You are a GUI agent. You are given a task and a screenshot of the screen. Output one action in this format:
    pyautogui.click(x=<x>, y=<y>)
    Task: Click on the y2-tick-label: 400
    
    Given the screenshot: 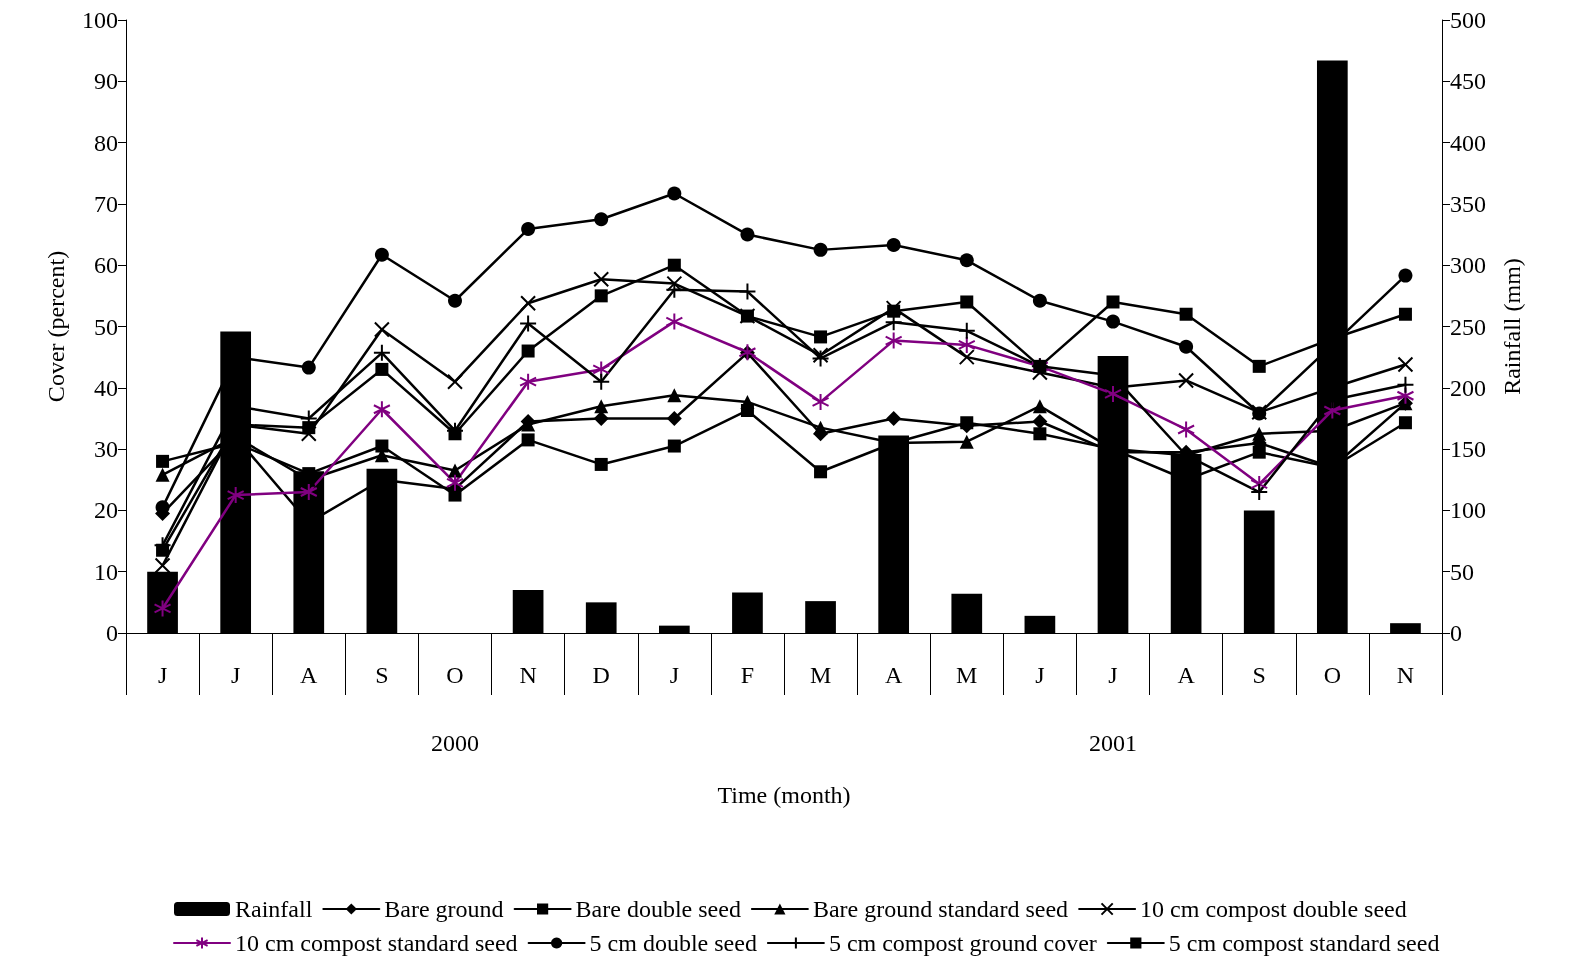 What is the action you would take?
    pyautogui.click(x=1468, y=142)
    